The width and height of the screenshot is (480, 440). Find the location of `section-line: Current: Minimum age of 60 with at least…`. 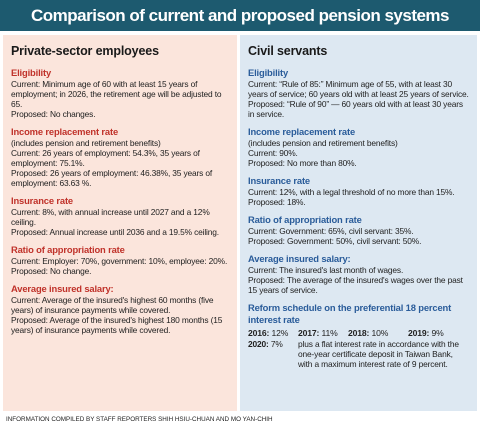

section-line: Current: Minimum age of 60 with at least… is located at coordinates (116, 94).